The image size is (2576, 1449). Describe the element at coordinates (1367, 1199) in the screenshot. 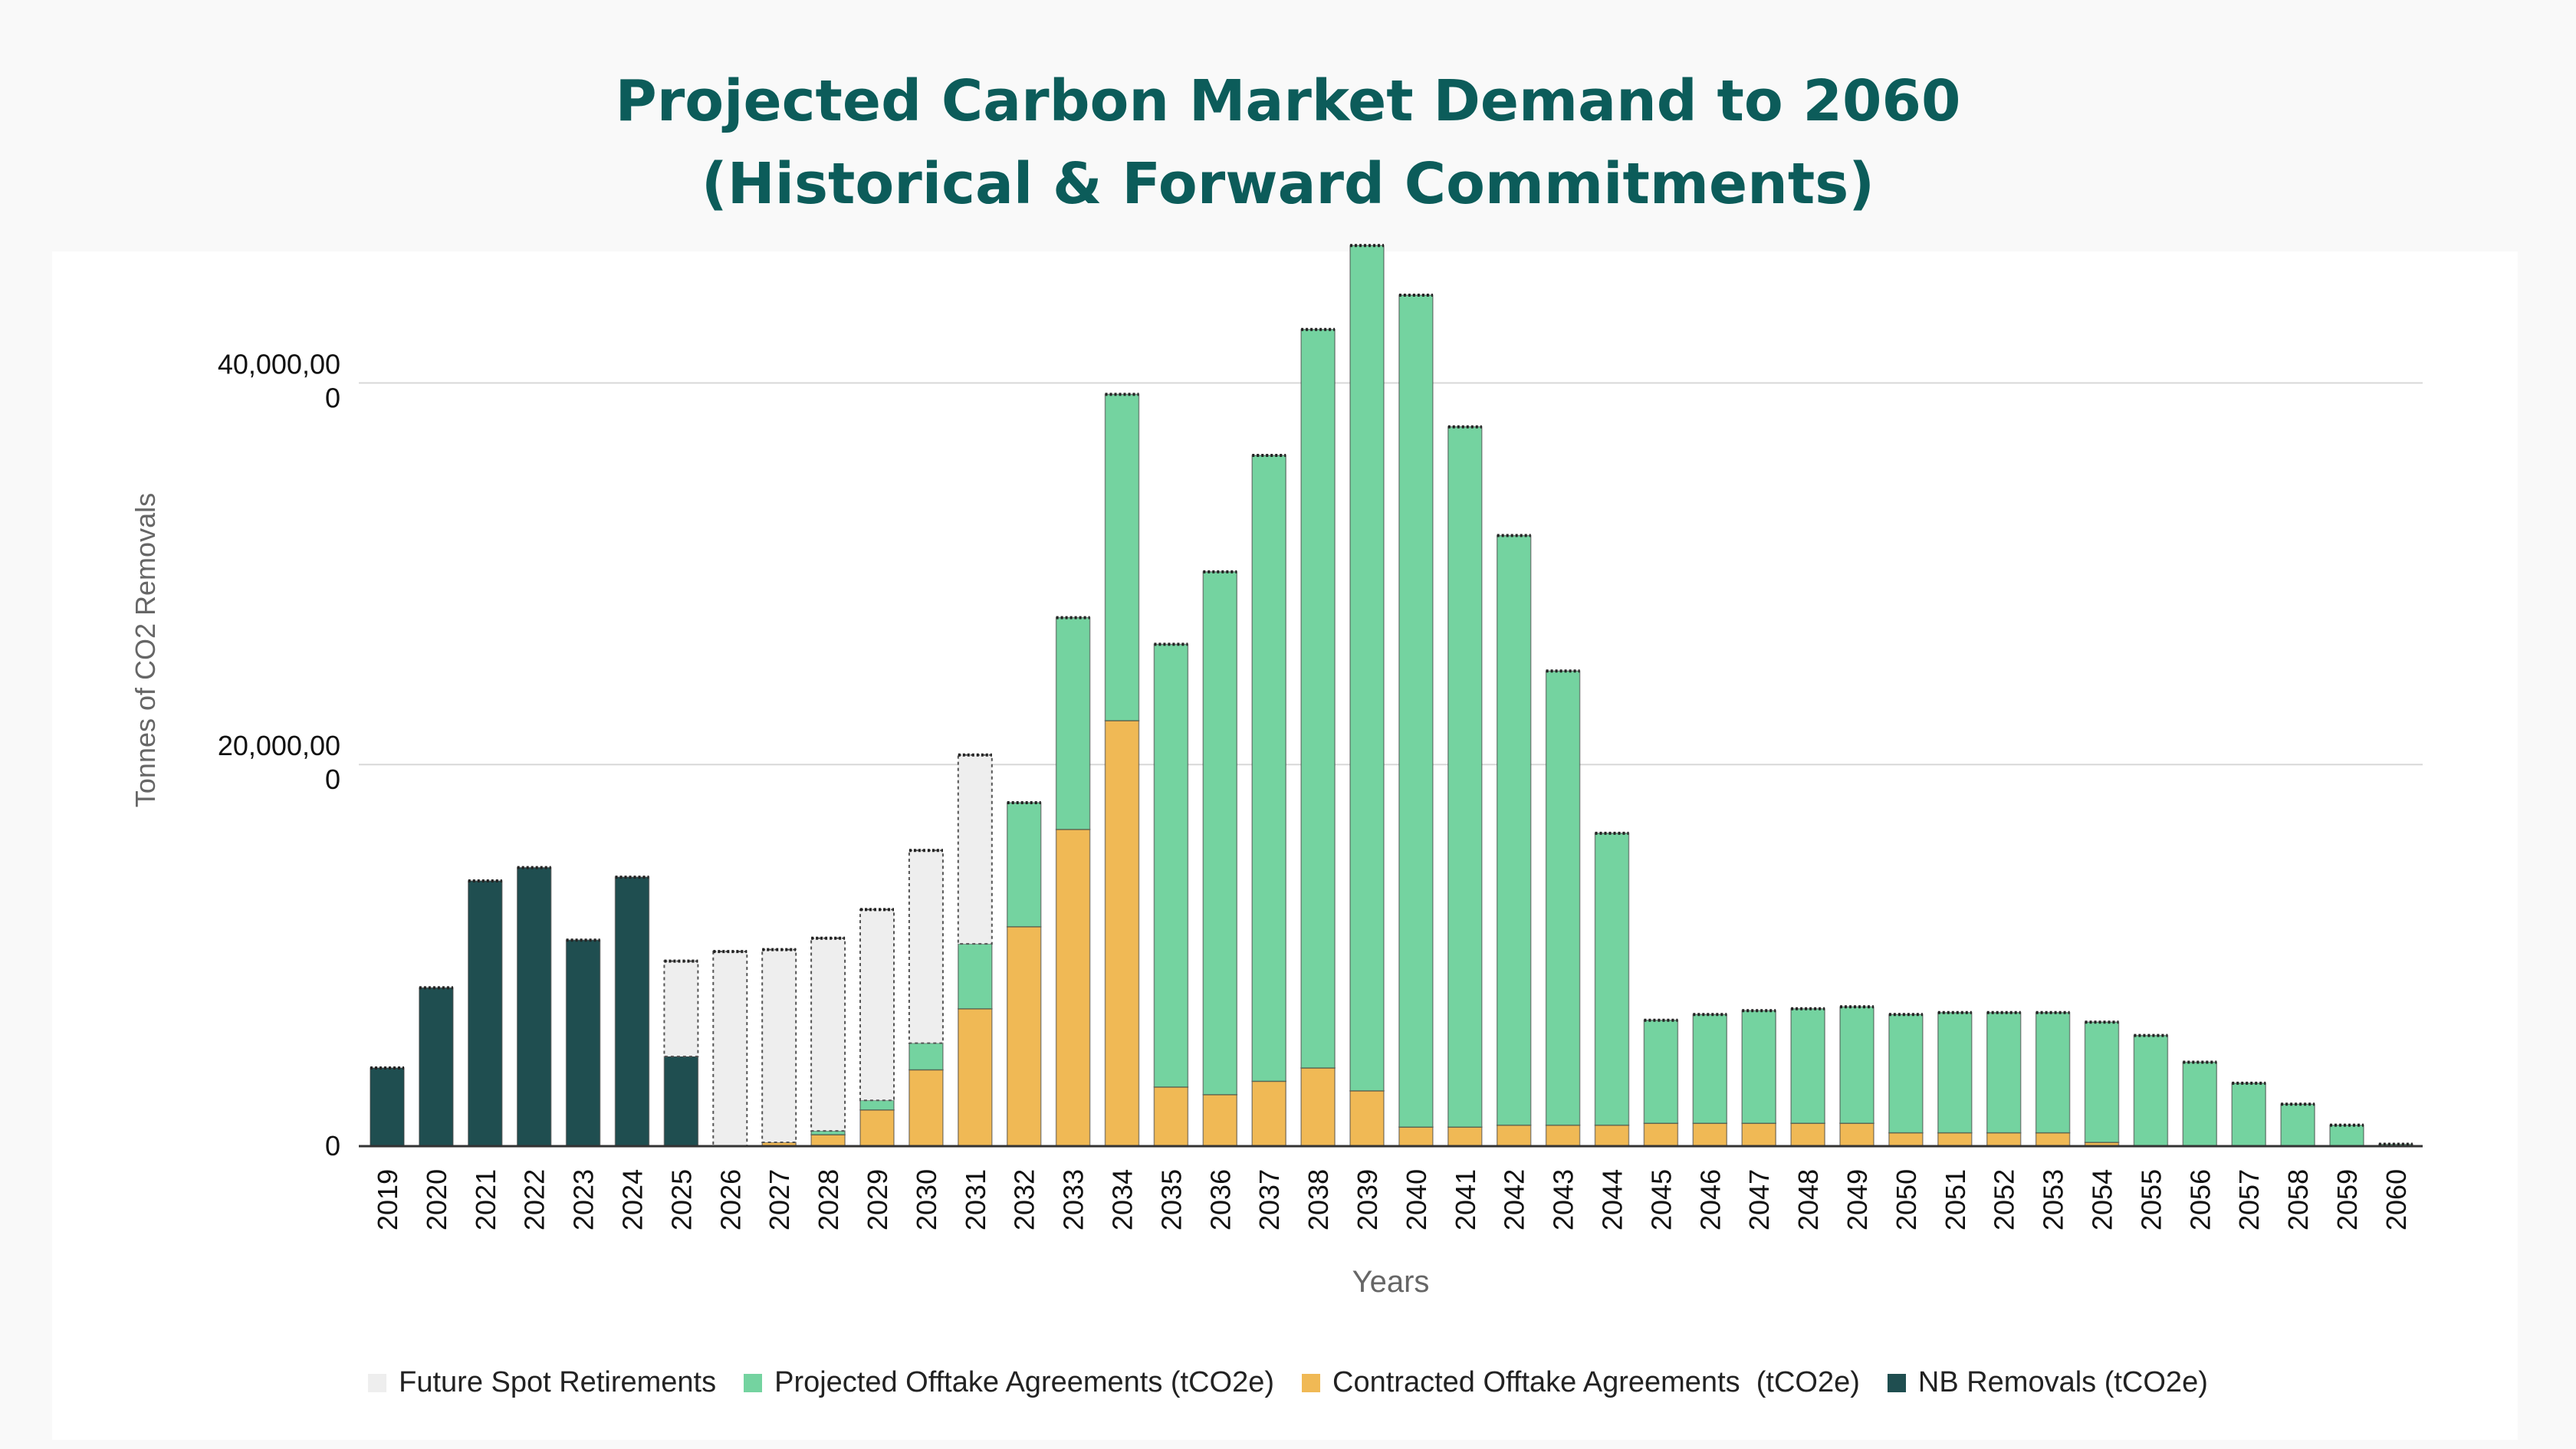

I see `x-tick-label: 2039` at that location.